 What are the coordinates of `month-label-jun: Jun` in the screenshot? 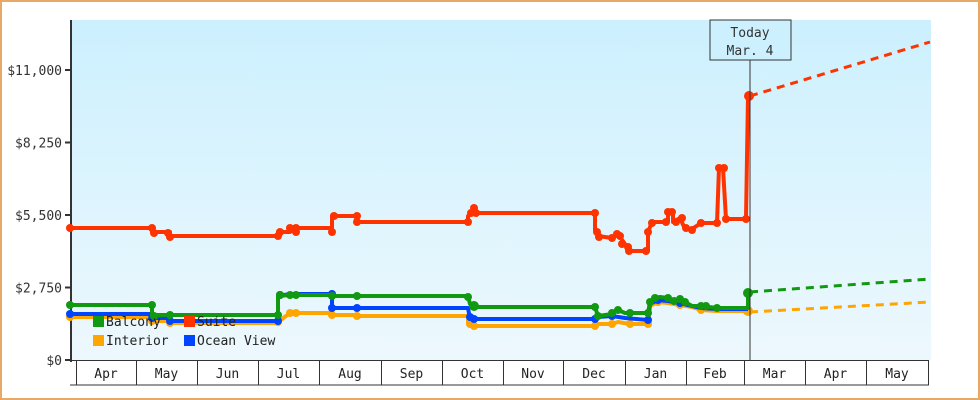 It's located at (227, 374).